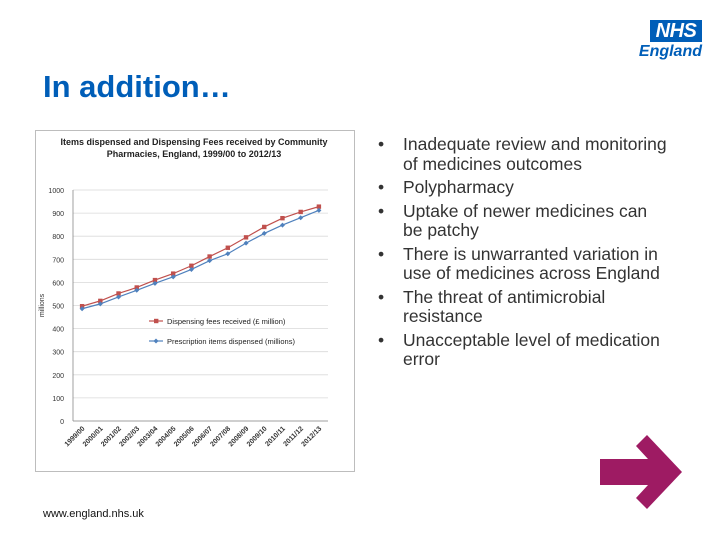 Image resolution: width=720 pixels, height=540 pixels. What do you see at coordinates (58, 307) in the screenshot?
I see `y-tick-label: 500` at bounding box center [58, 307].